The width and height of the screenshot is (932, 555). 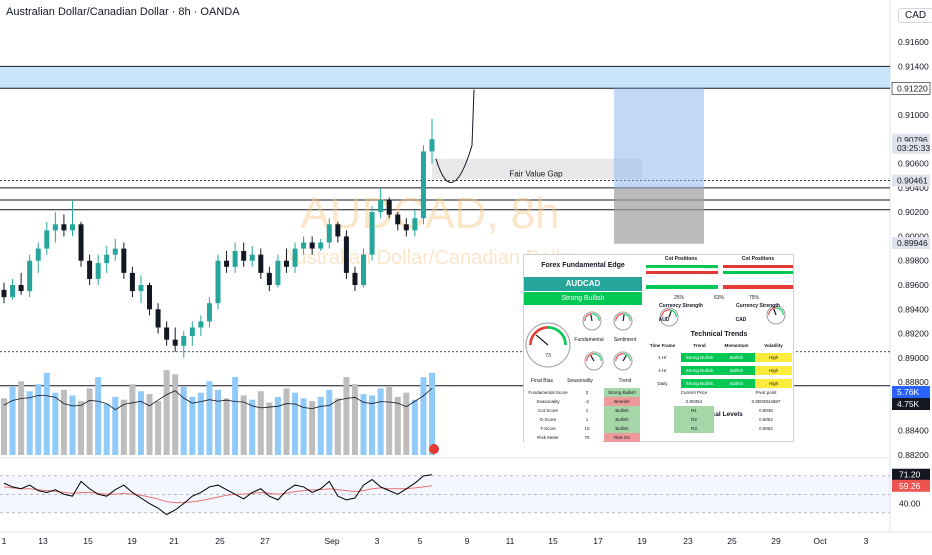 What do you see at coordinates (913, 358) in the screenshot?
I see `price-tick: 0.89000` at bounding box center [913, 358].